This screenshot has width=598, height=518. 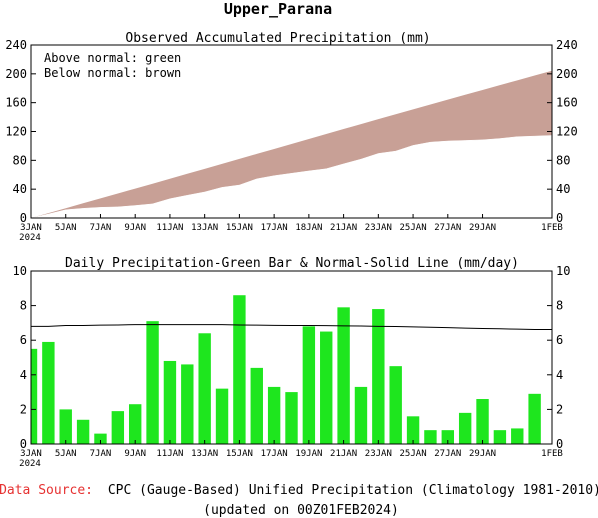 I want to click on legend-above: Above normal: green, so click(x=112, y=58).